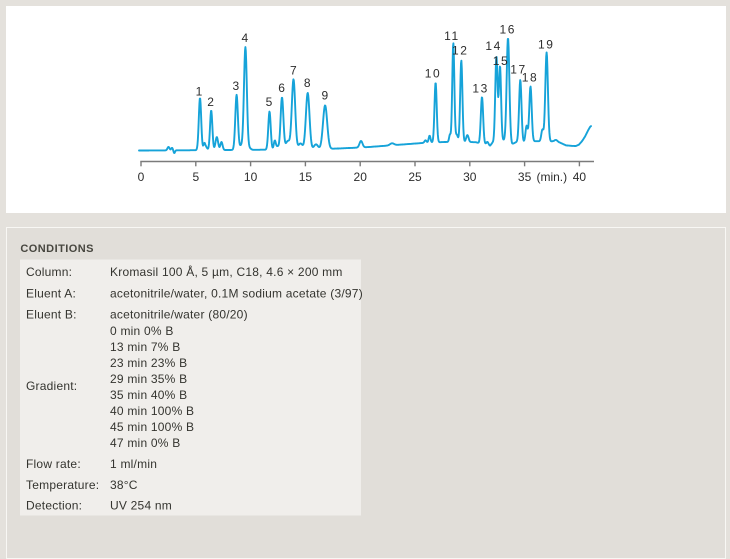  What do you see at coordinates (199, 91) in the screenshot?
I see `svg-text: 1` at bounding box center [199, 91].